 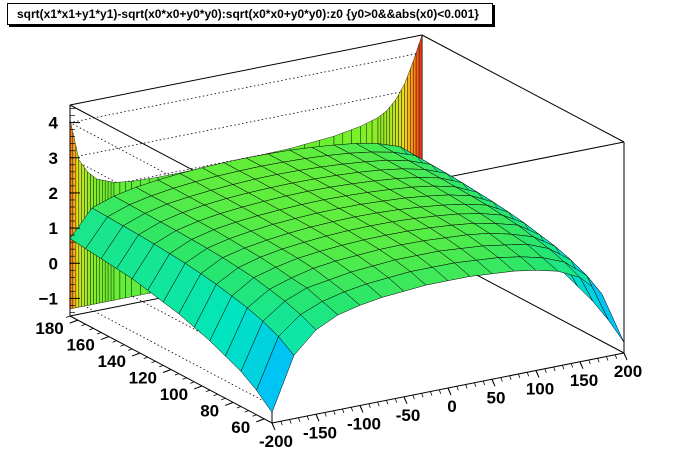 What do you see at coordinates (53, 263) in the screenshot?
I see `z-tick-label: 0` at bounding box center [53, 263].